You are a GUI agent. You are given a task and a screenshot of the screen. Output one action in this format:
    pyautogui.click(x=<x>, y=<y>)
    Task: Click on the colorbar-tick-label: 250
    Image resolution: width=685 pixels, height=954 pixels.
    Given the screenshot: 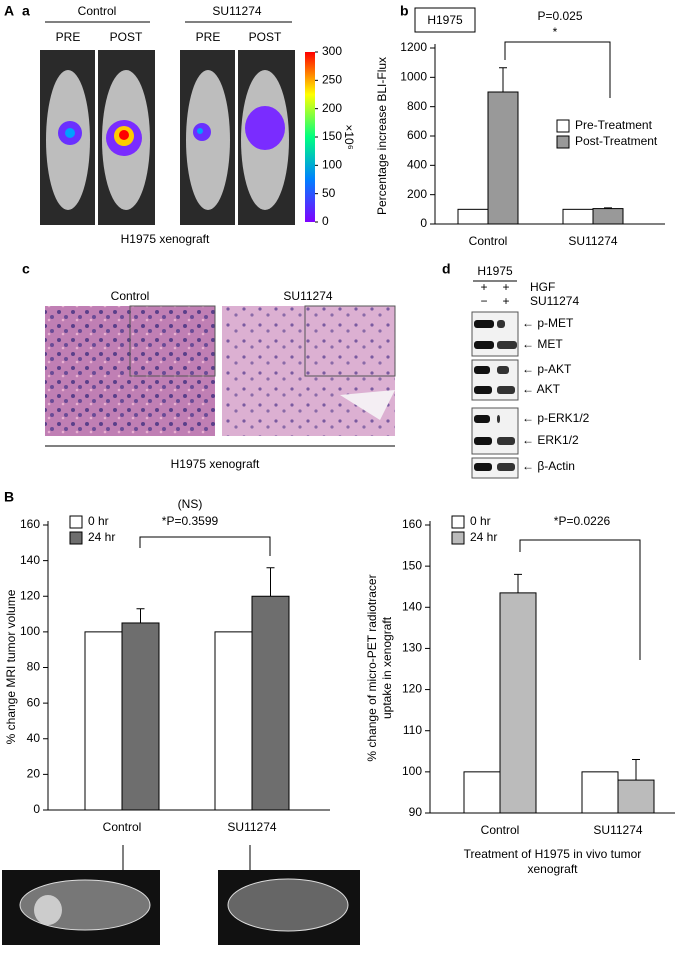 What is the action you would take?
    pyautogui.click(x=332, y=80)
    